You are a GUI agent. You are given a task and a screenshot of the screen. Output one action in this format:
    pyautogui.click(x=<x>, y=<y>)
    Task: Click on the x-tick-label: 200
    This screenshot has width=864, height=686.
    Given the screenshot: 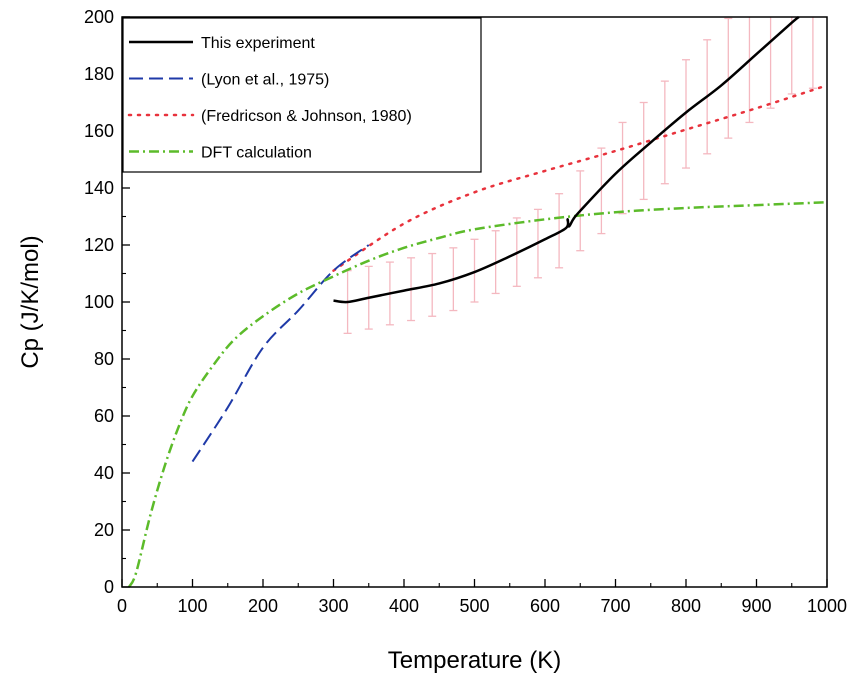 What is the action you would take?
    pyautogui.click(x=263, y=606)
    